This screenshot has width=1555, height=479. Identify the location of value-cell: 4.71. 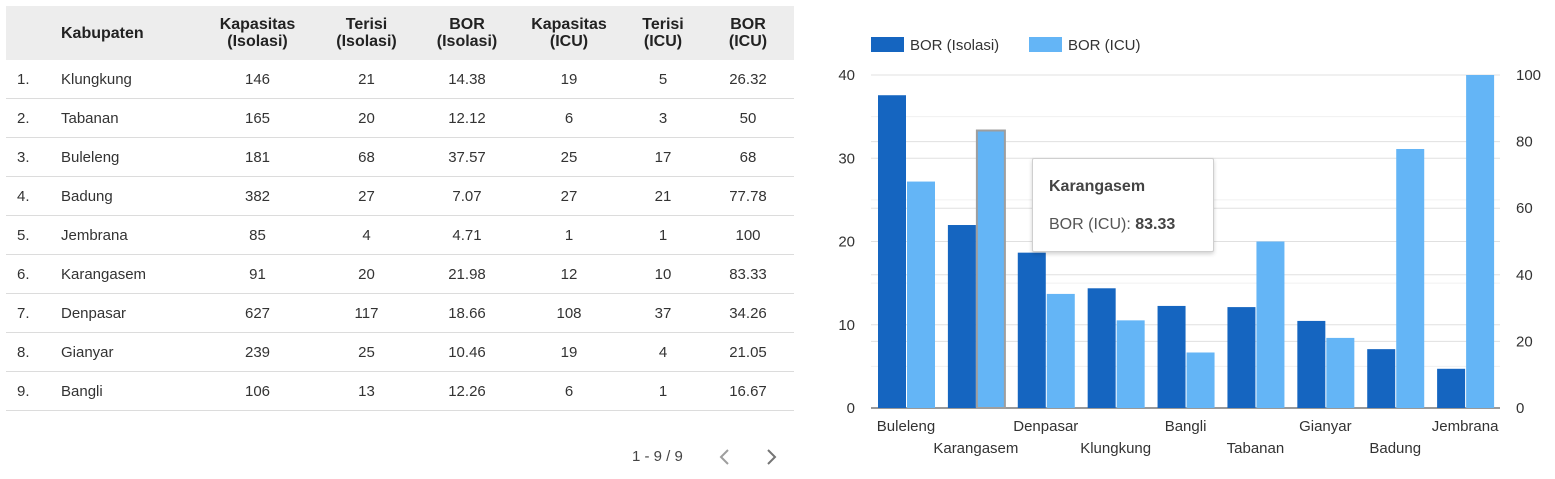
(467, 235).